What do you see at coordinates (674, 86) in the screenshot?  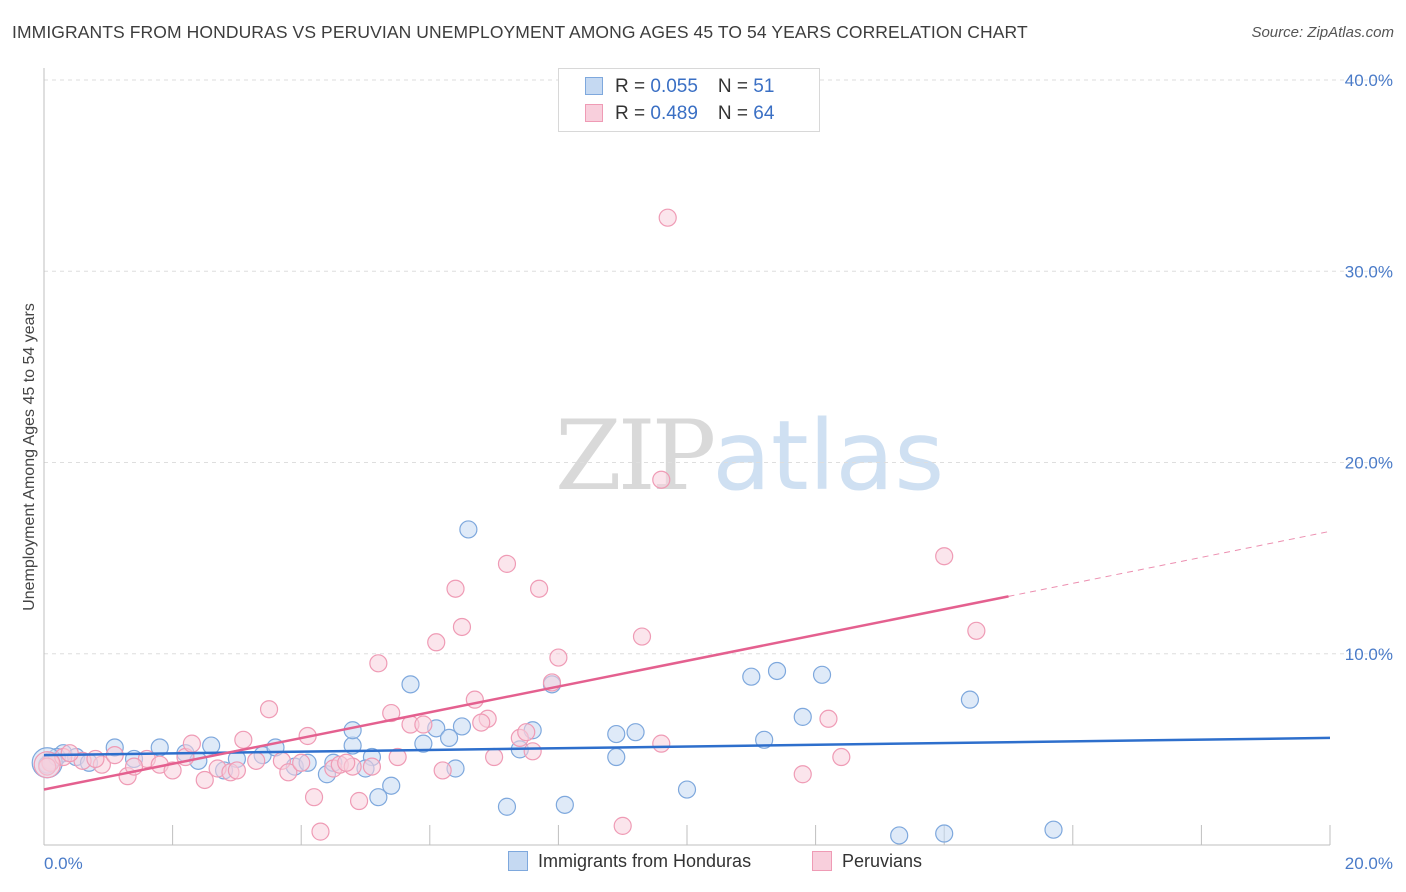 I see `legend-r-value: 0.055` at bounding box center [674, 86].